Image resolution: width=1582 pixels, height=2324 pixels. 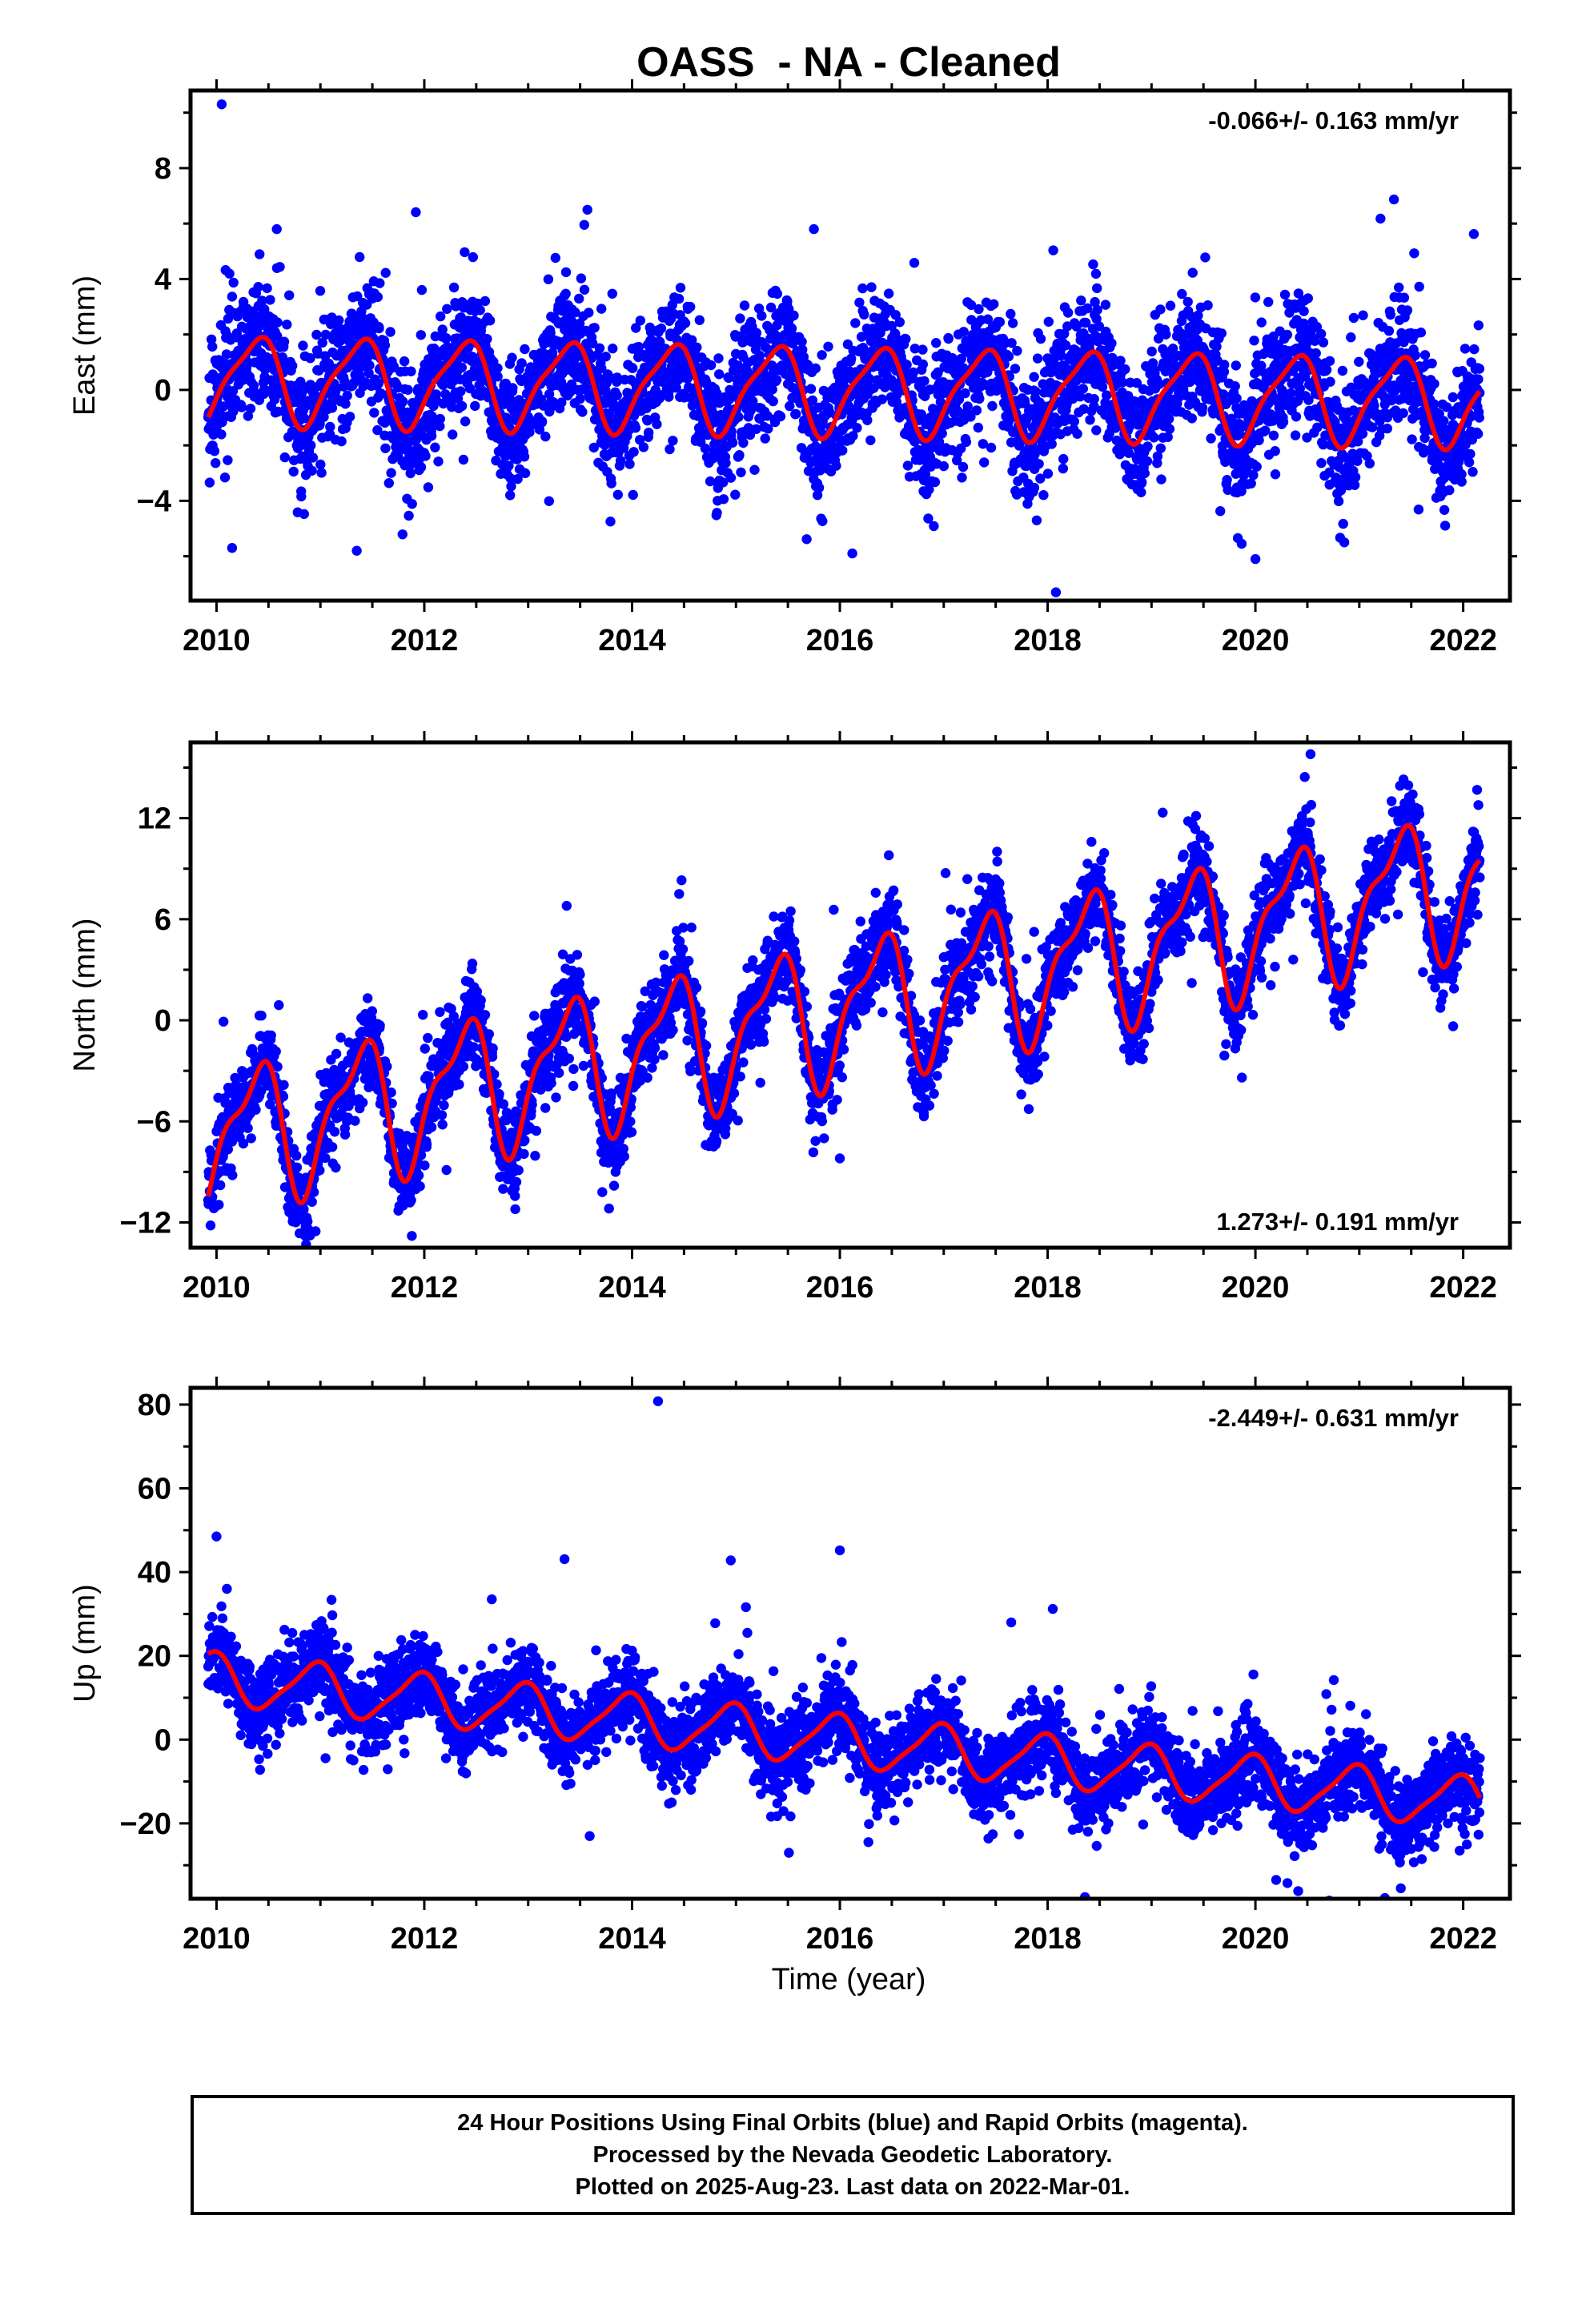 What do you see at coordinates (163, 391) in the screenshot?
I see `east-y-tick-label: 0` at bounding box center [163, 391].